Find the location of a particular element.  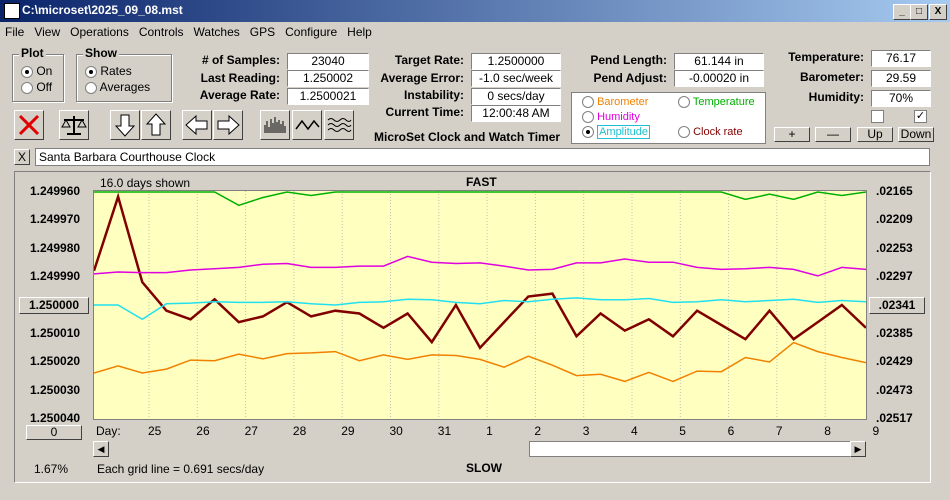

scroll-right-arrow-icon: ▶ is located at coordinates (858, 449).